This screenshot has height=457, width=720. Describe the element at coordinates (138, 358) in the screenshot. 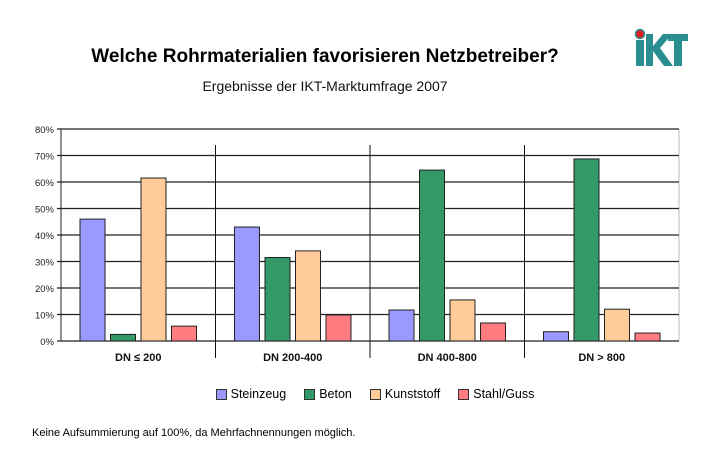

I see `x-category-label: DN ≤ 200` at that location.